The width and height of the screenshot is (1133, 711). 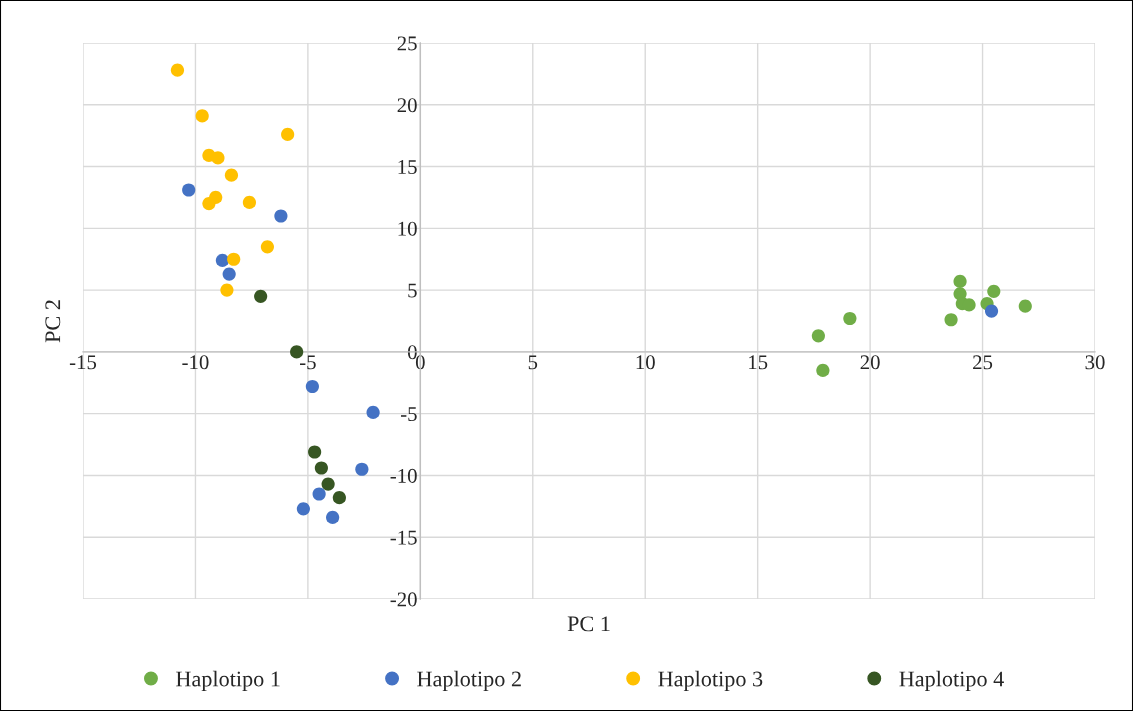 I want to click on x-axis-title: PC 1, so click(x=588, y=624).